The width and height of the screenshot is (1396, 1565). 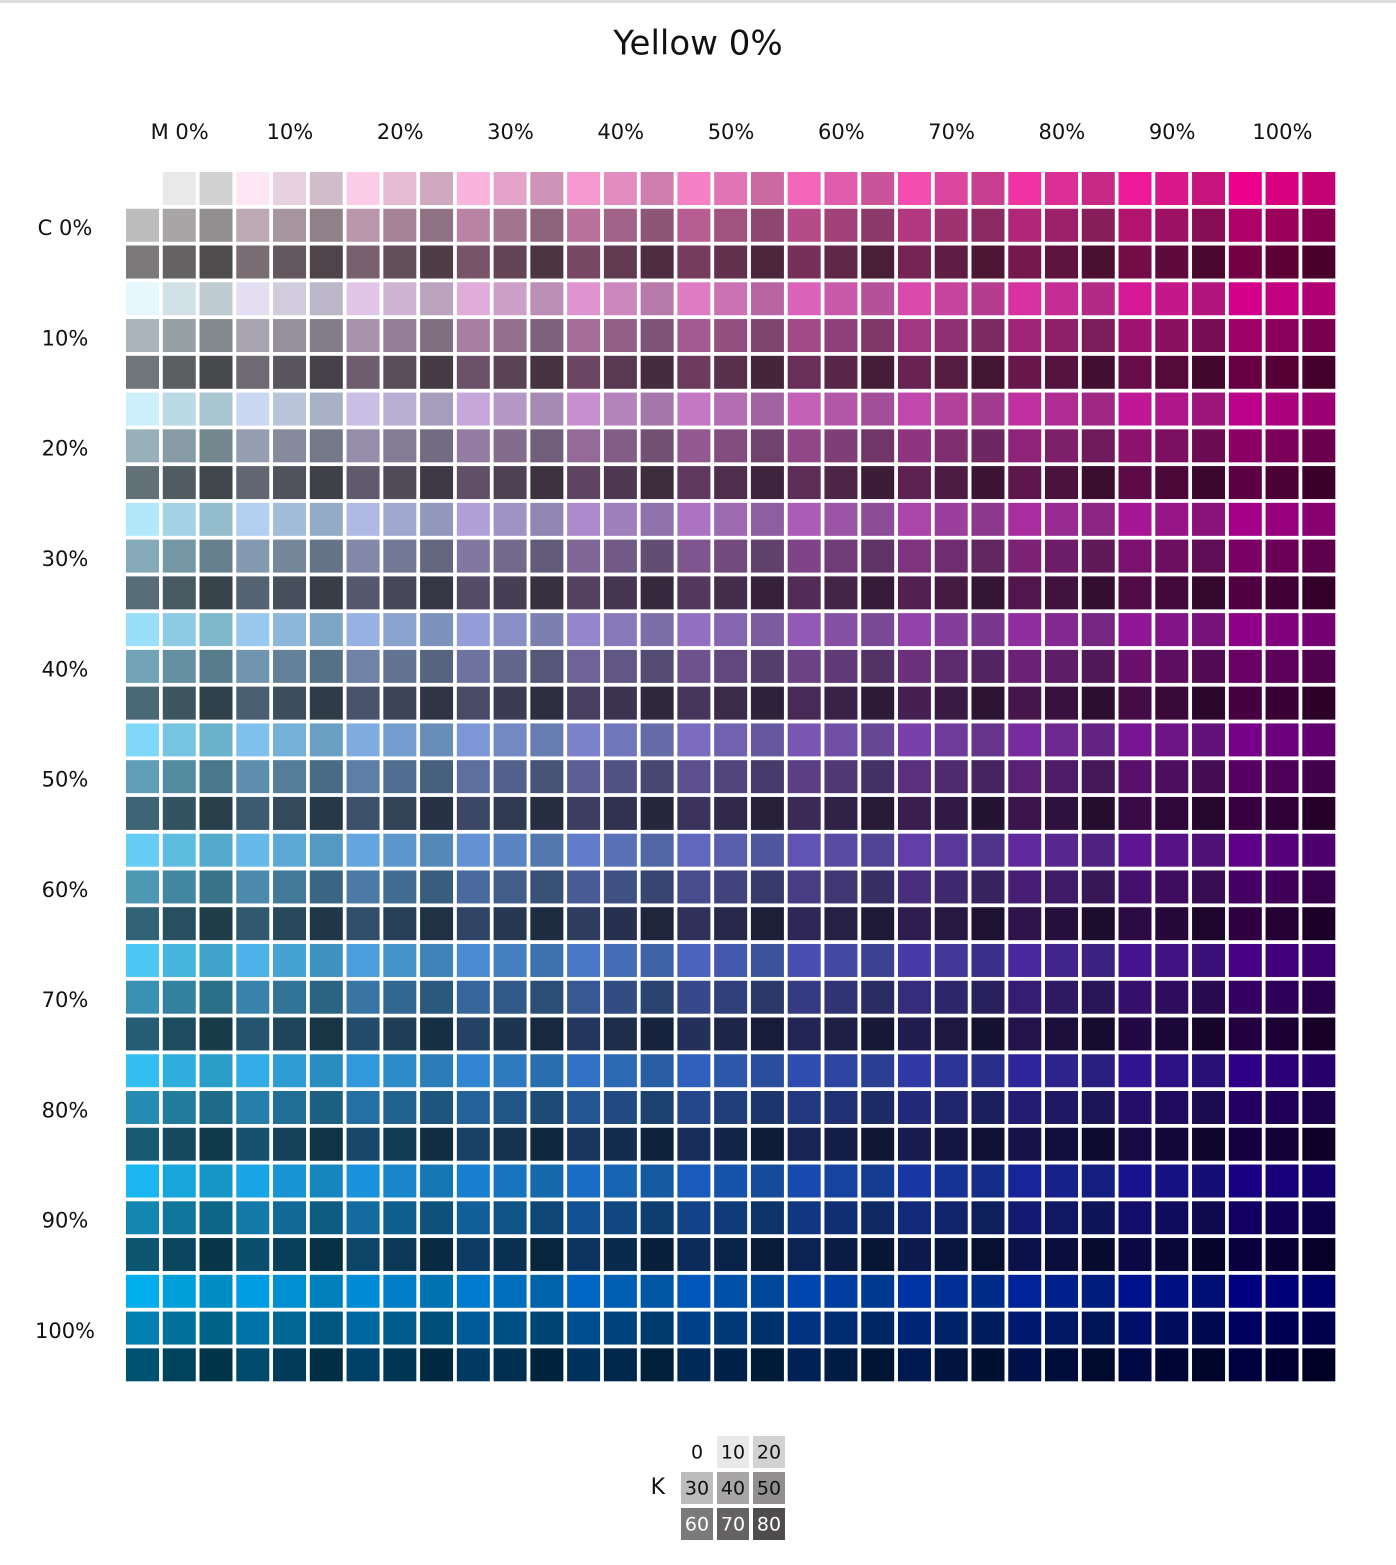 I want to click on magenta-label: 60%, so click(x=841, y=132).